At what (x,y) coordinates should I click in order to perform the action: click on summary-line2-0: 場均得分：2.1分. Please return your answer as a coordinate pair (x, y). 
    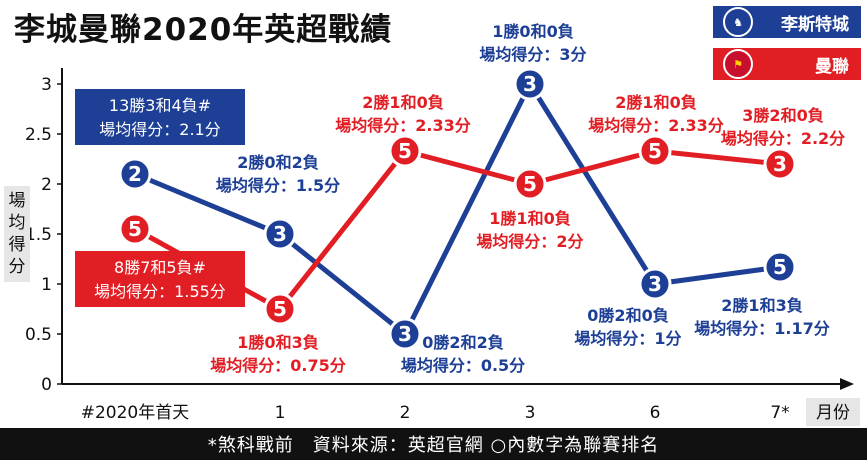
    Looking at the image, I should click on (159, 129).